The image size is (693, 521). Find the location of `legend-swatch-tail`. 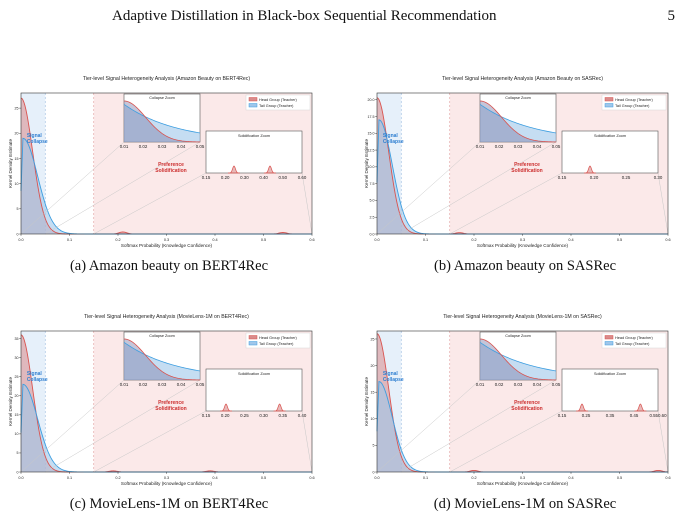

legend-swatch-tail is located at coordinates (253, 105).